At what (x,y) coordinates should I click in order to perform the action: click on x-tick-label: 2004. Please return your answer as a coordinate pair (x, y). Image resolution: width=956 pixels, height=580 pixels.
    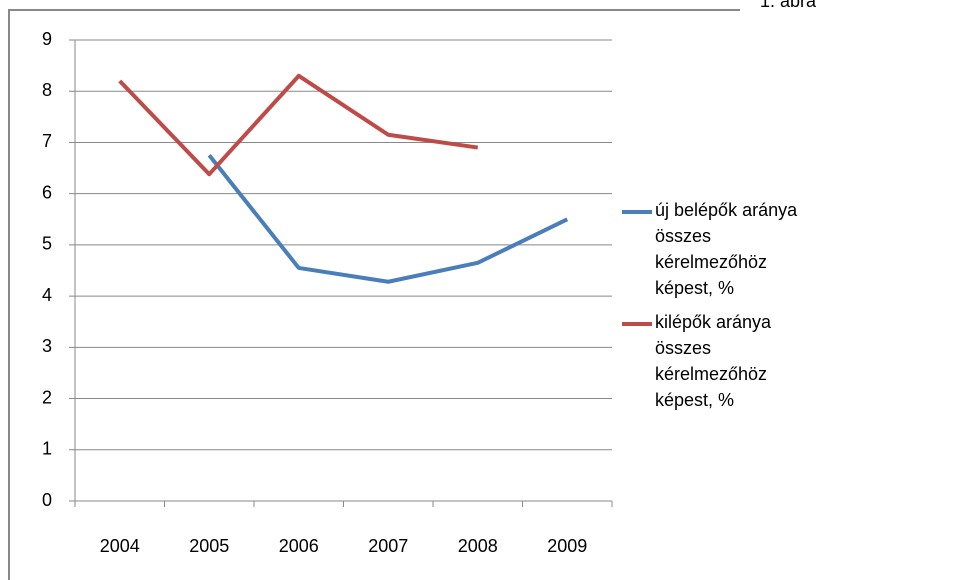
    Looking at the image, I should click on (120, 546).